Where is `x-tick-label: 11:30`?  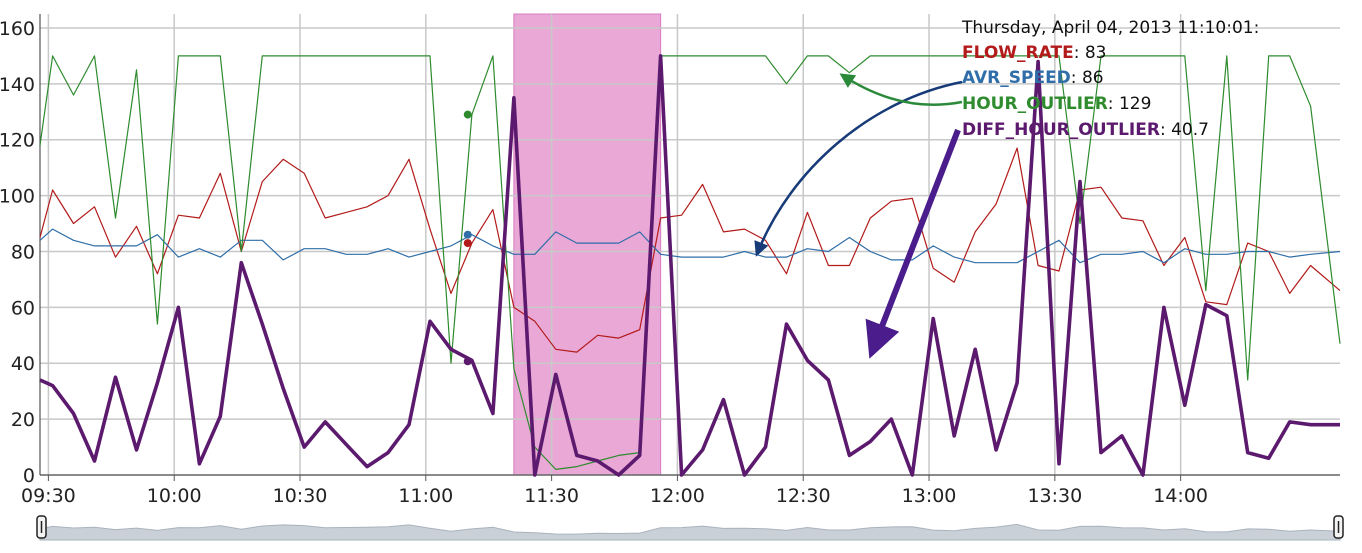
x-tick-label: 11:30 is located at coordinates (551, 496).